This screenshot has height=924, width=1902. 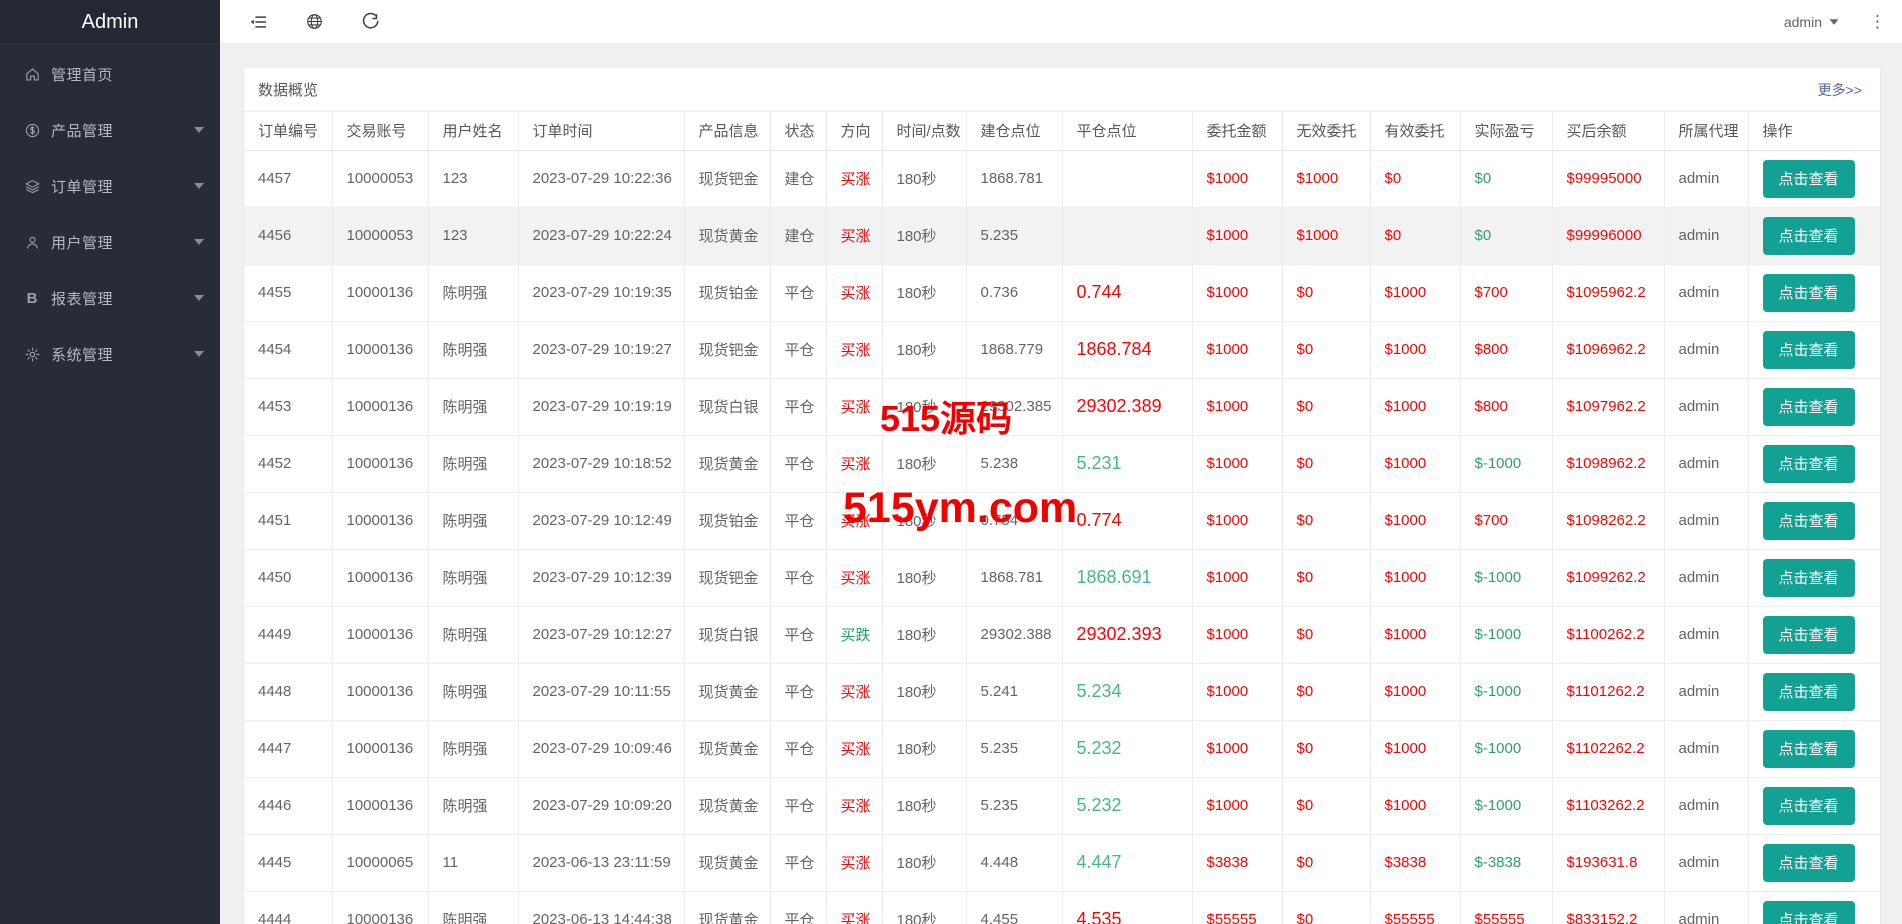 I want to click on sidebar-item-home: 管理首页, so click(x=110, y=74).